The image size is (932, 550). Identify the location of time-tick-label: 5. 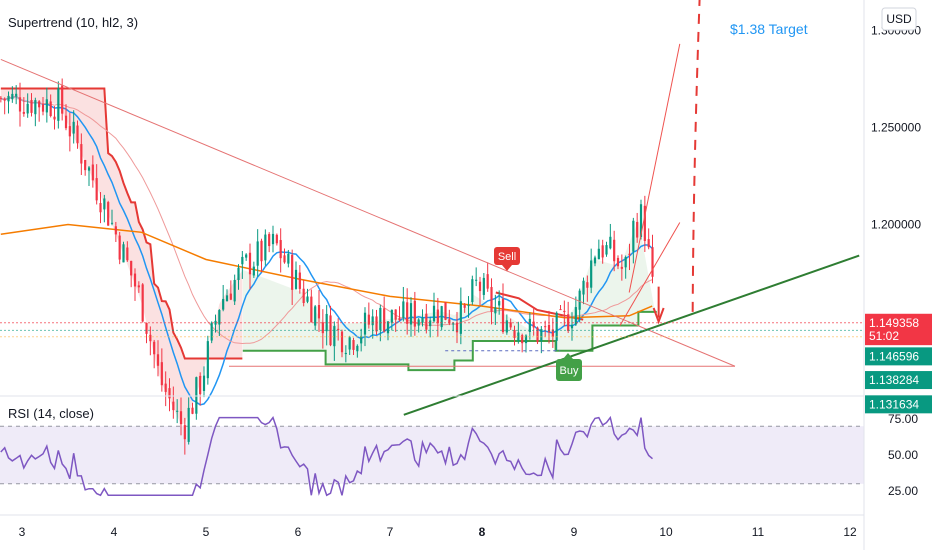
(206, 532).